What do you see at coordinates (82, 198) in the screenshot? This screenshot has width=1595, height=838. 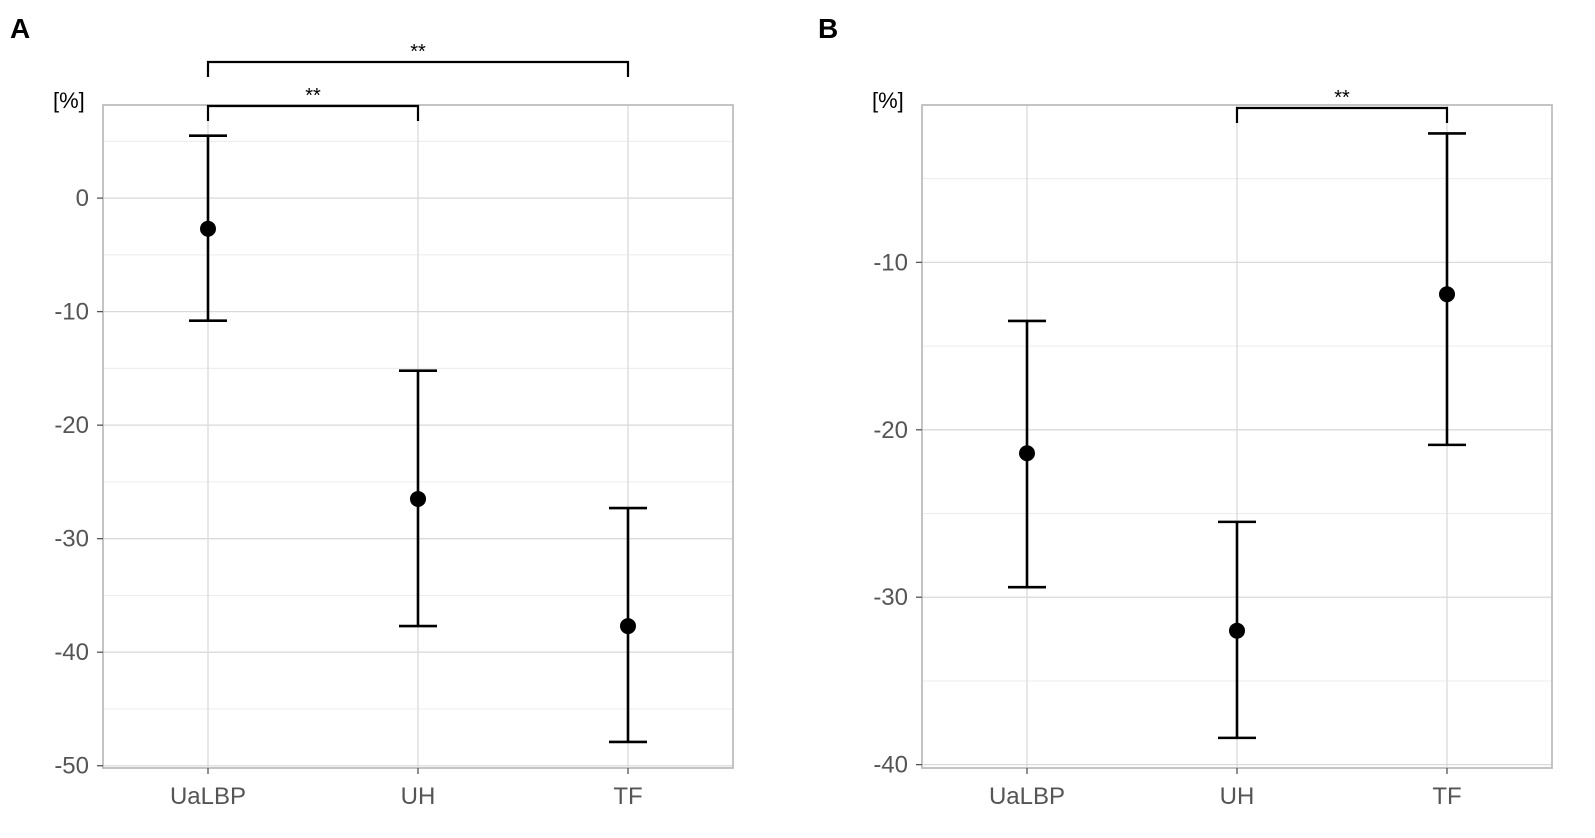 I see `y-tick-label: 0` at bounding box center [82, 198].